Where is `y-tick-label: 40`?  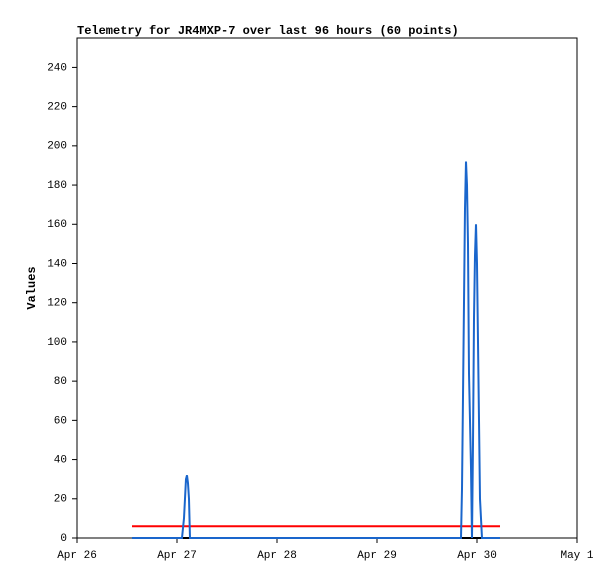
y-tick-label: 40 is located at coordinates (60, 460).